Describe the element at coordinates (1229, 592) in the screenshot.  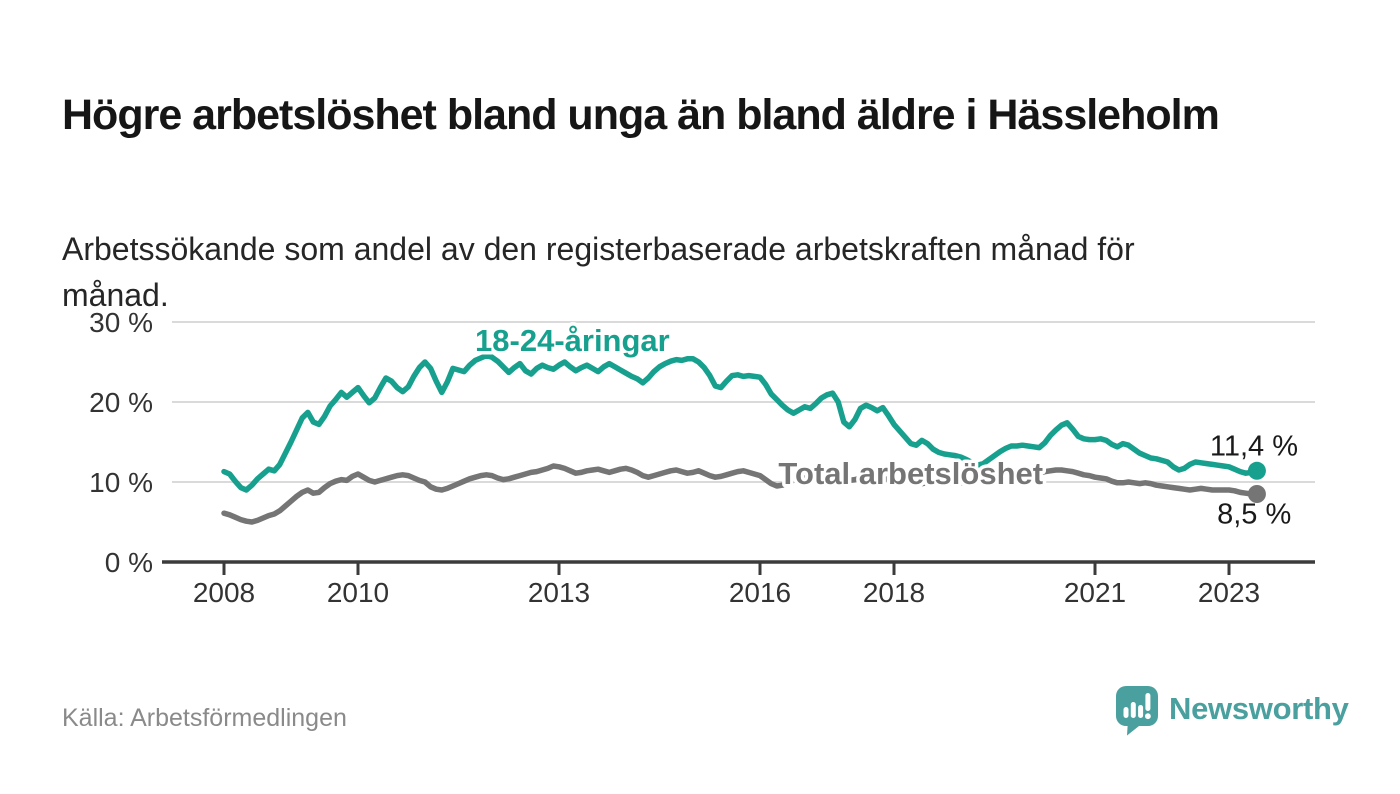
I see `x-tick-label: 2023` at that location.